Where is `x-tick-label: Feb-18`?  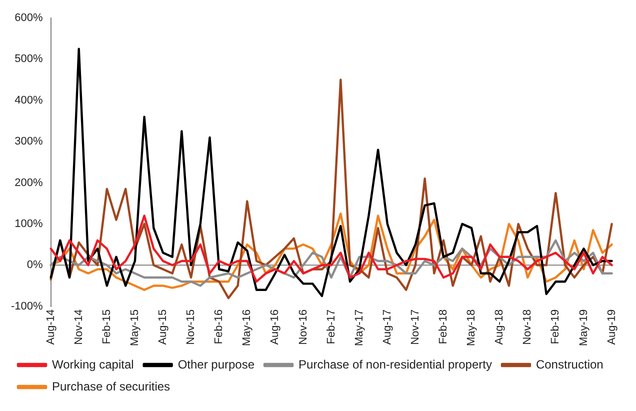 x-tick-label: Feb-18 is located at coordinates (444, 326).